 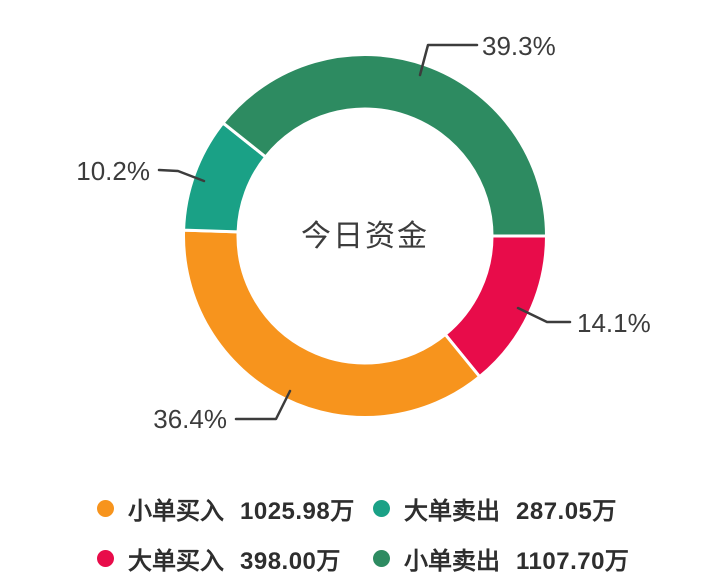 What do you see at coordinates (448, 60) in the screenshot?
I see `leader-line-small-order-sell` at bounding box center [448, 60].